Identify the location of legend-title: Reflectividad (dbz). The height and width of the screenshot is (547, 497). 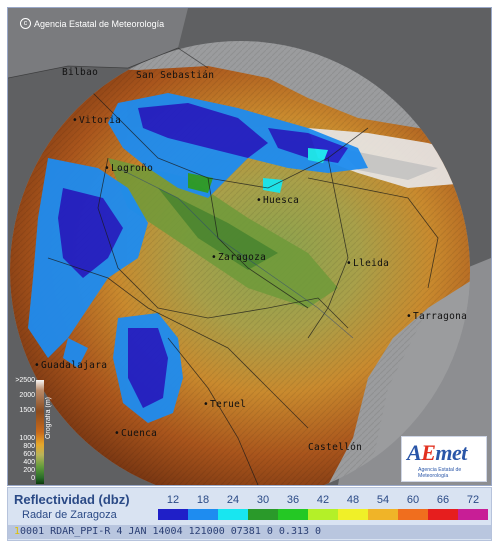
(72, 499).